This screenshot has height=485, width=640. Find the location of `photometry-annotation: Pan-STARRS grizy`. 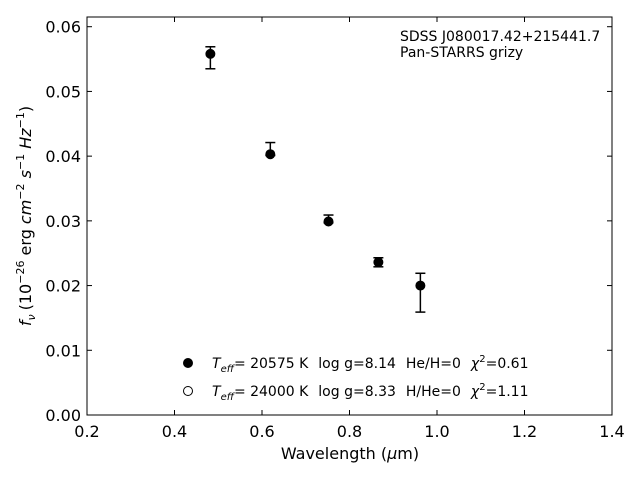

photometry-annotation: Pan-STARRS grizy is located at coordinates (461, 53).